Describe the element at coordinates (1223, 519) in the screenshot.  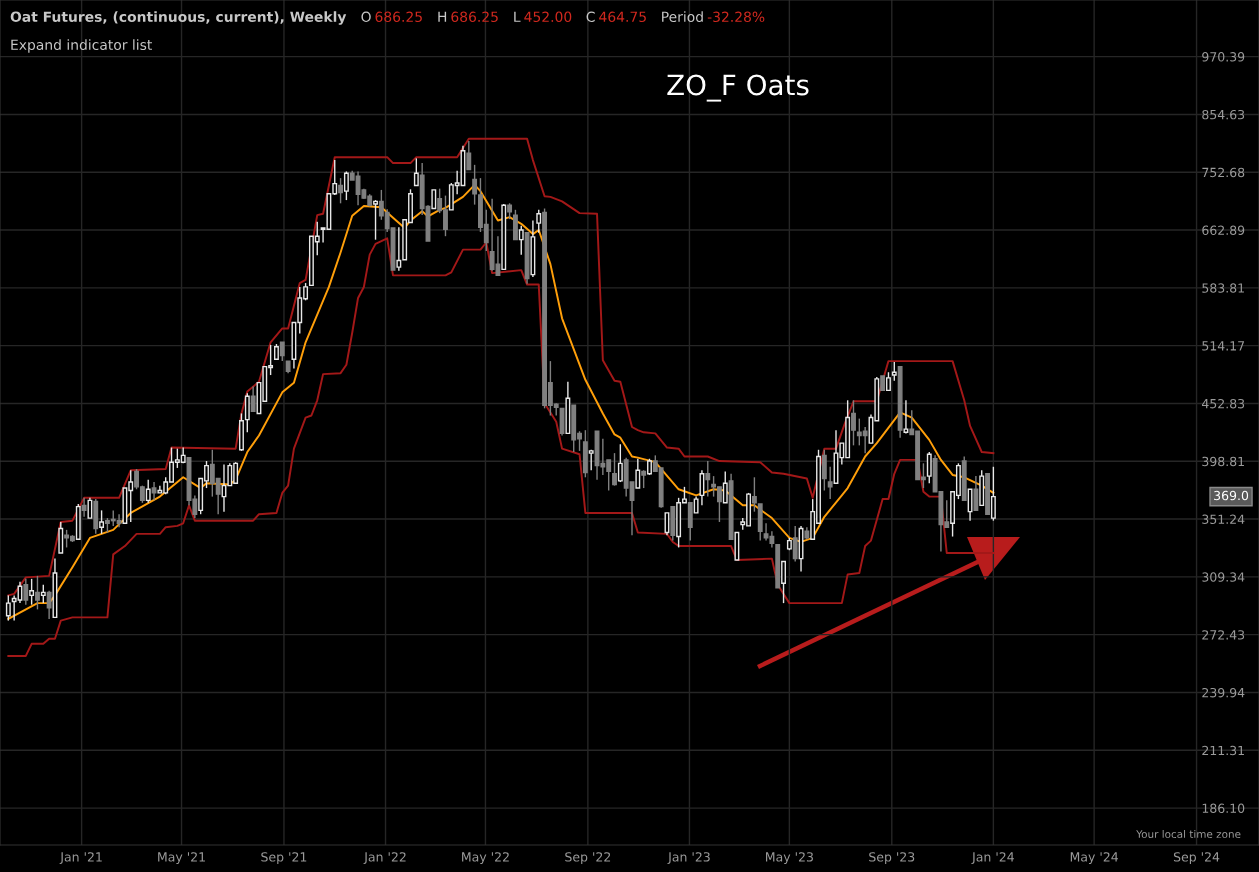
I see `y-tick-label: 351.24` at that location.